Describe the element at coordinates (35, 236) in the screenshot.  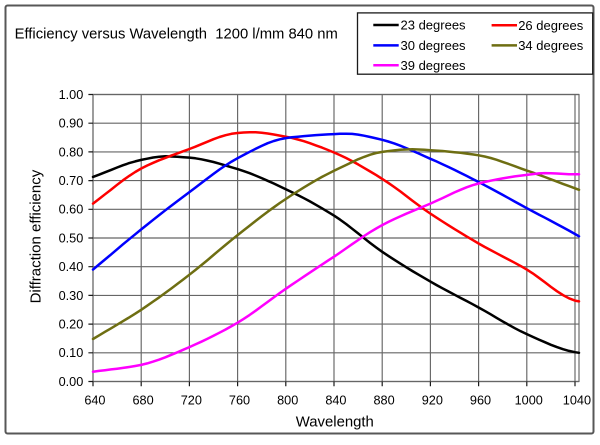
I see `svg-text: Diffraction efficiency` at that location.